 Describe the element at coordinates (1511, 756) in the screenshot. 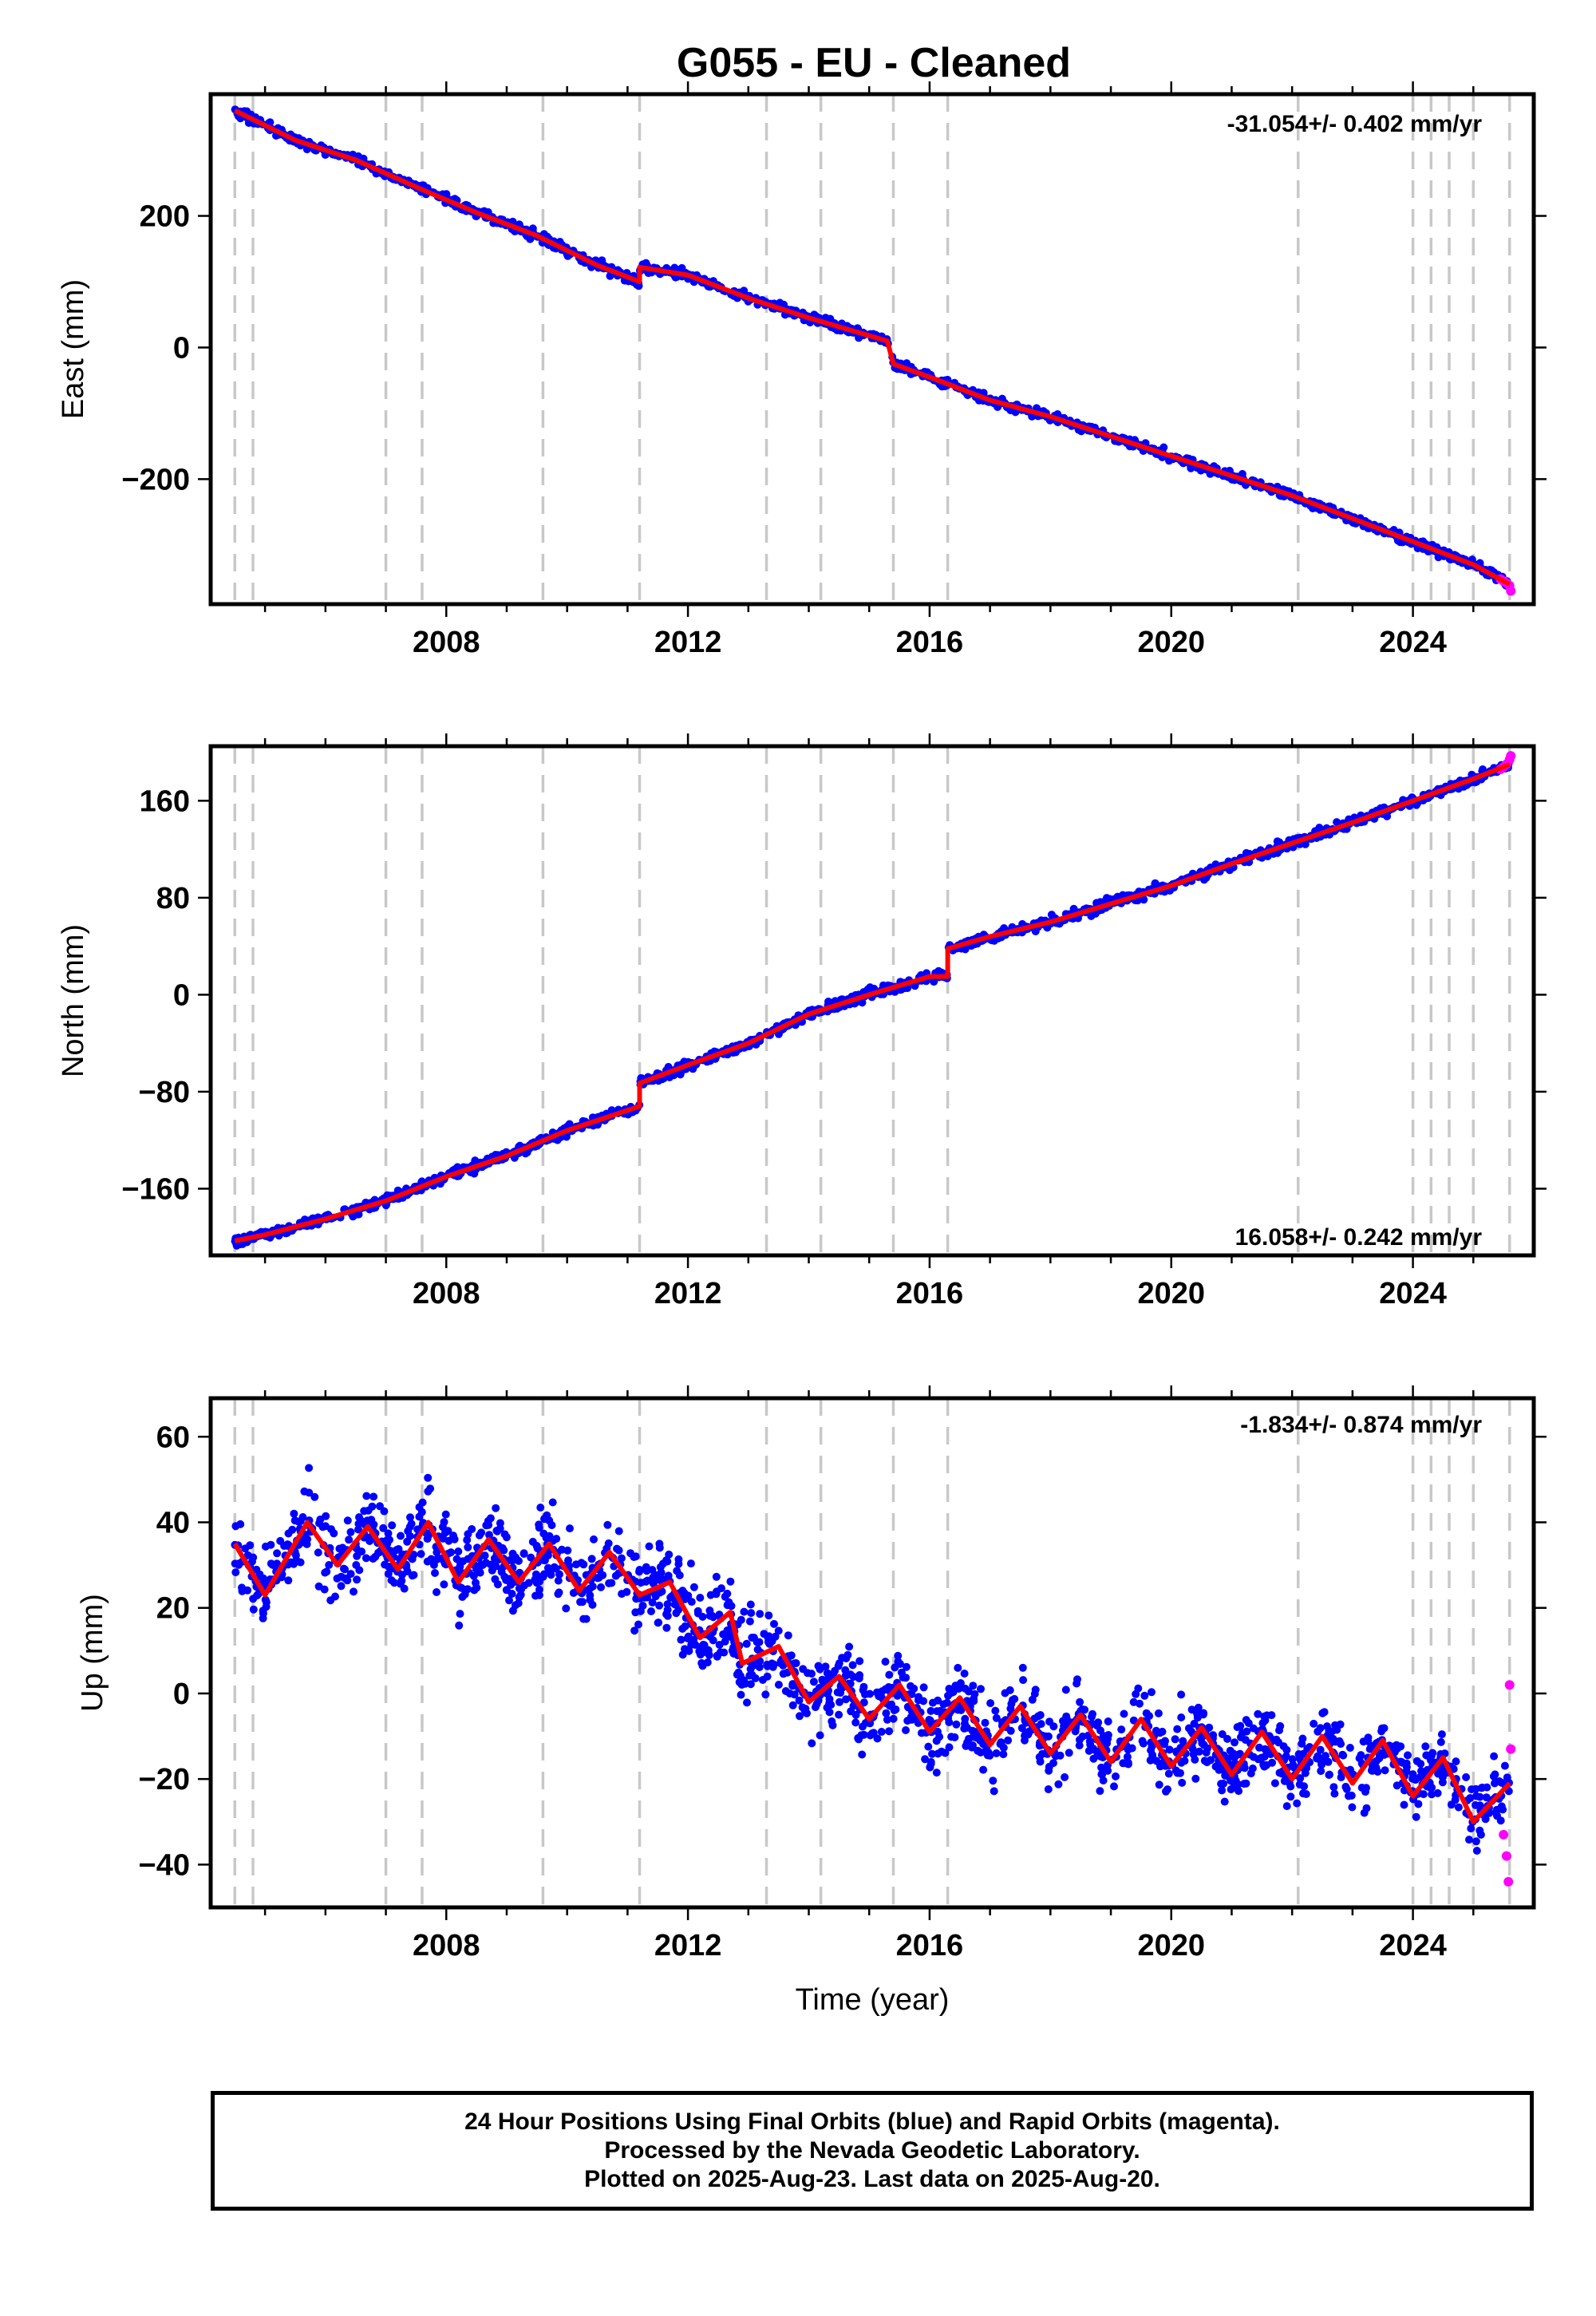

I see `north-rapid-orbit-point` at that location.